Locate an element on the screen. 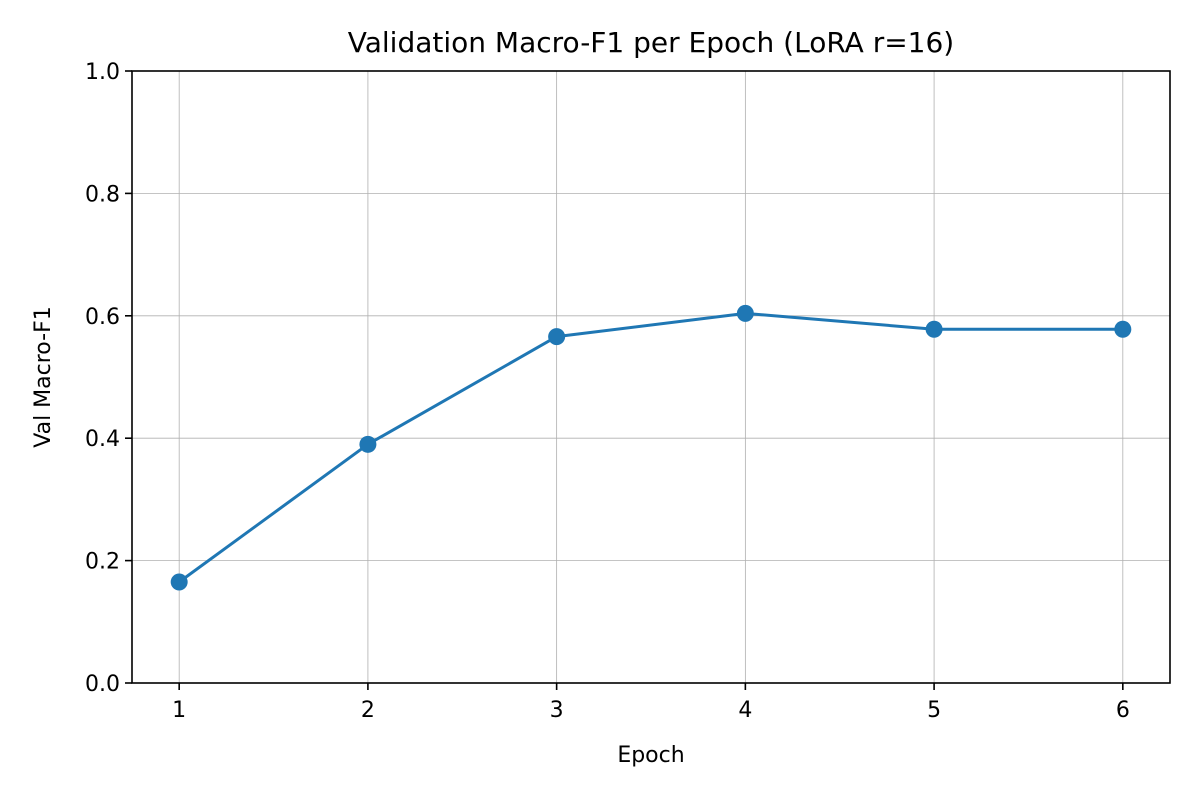 The image size is (1200, 804). y-tick-label: 0.2 is located at coordinates (102, 562).